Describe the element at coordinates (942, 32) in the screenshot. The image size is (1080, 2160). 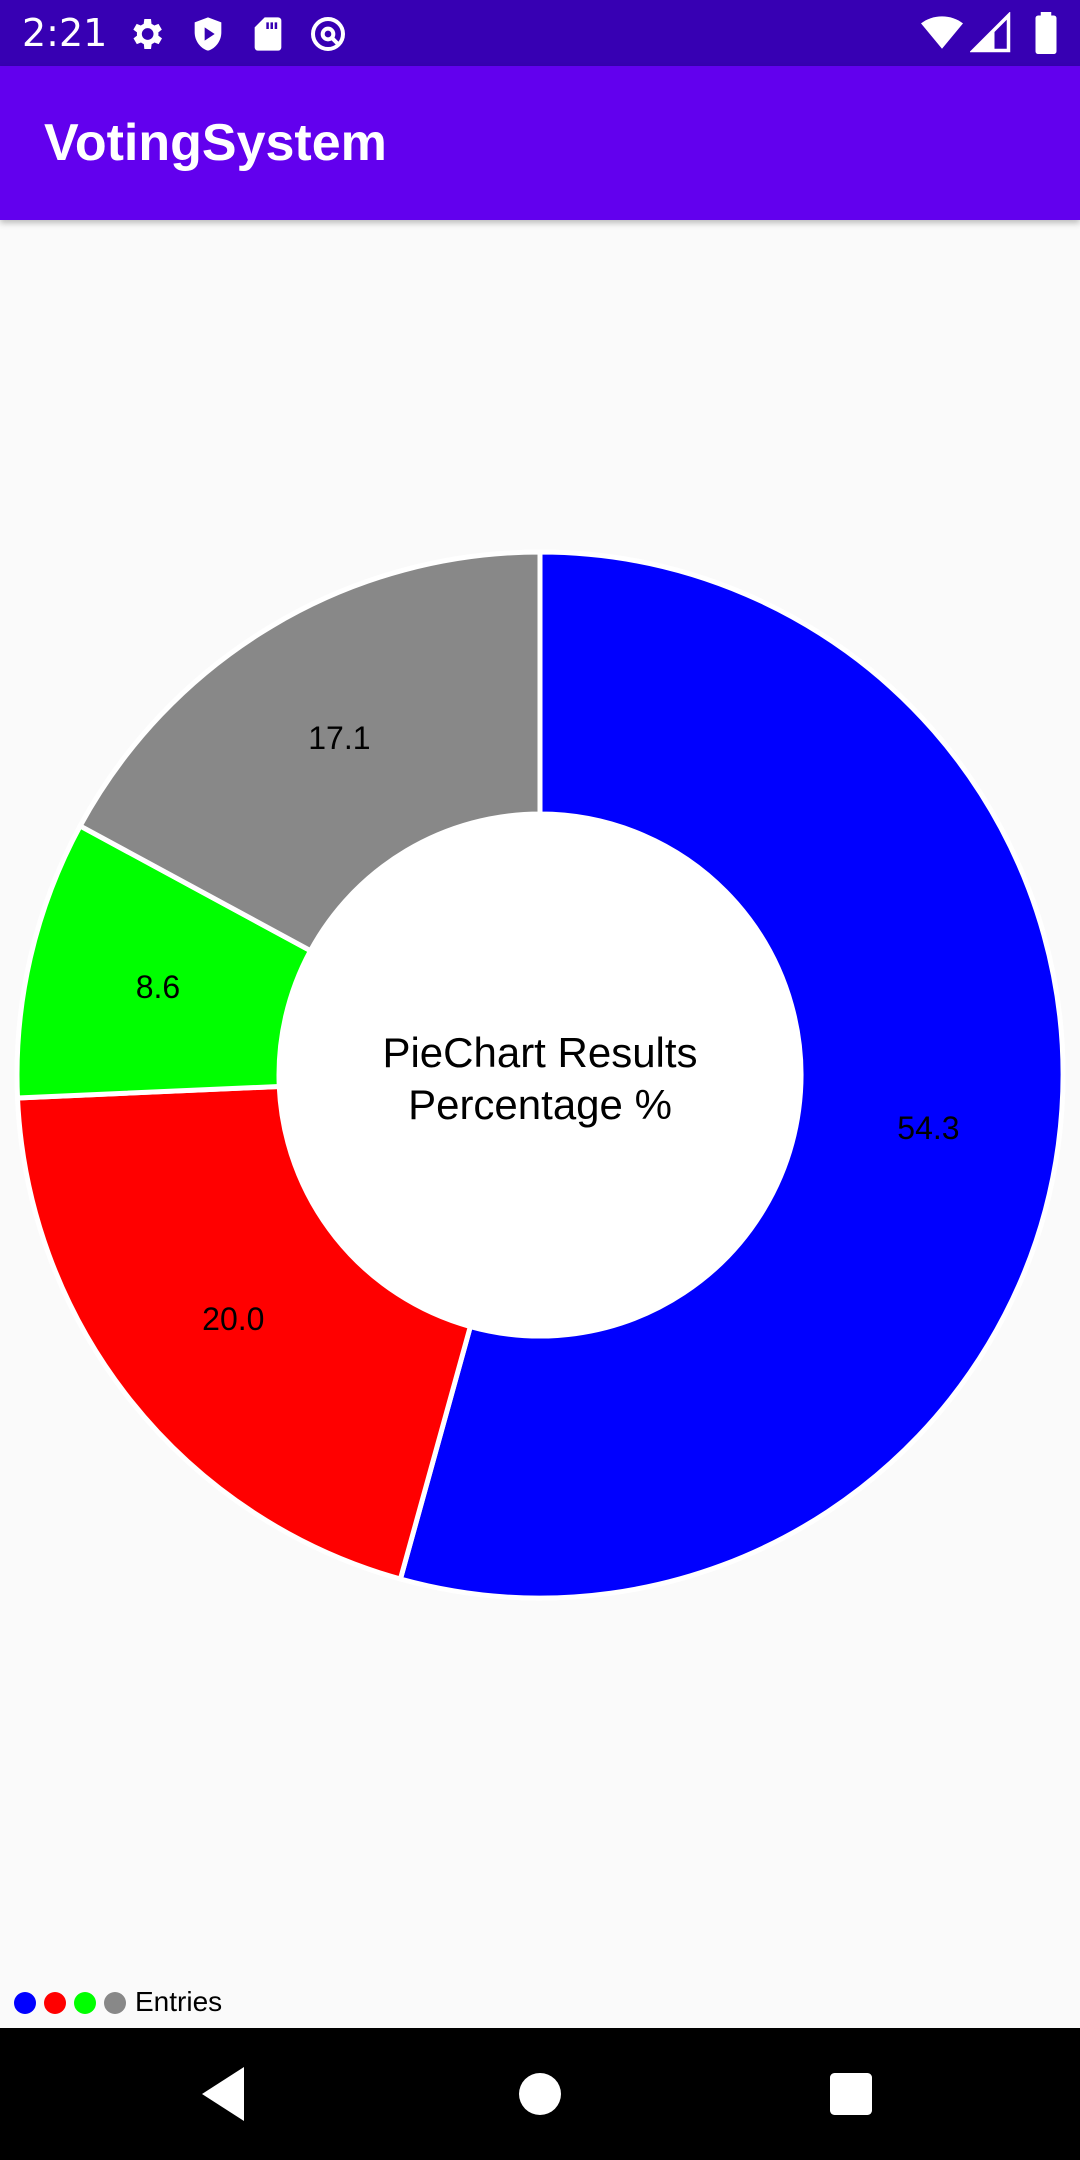
I see `wifi-icon` at that location.